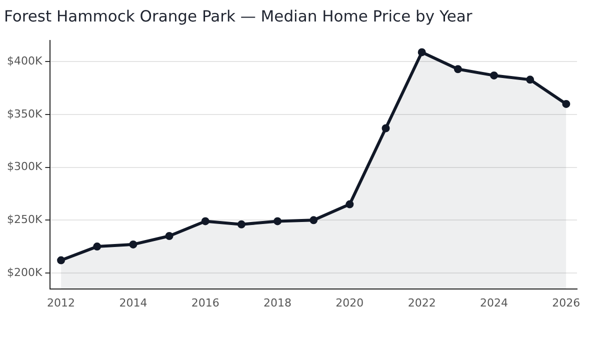 The image size is (599, 343). I want to click on y-tick-label: $400K, so click(24, 61).